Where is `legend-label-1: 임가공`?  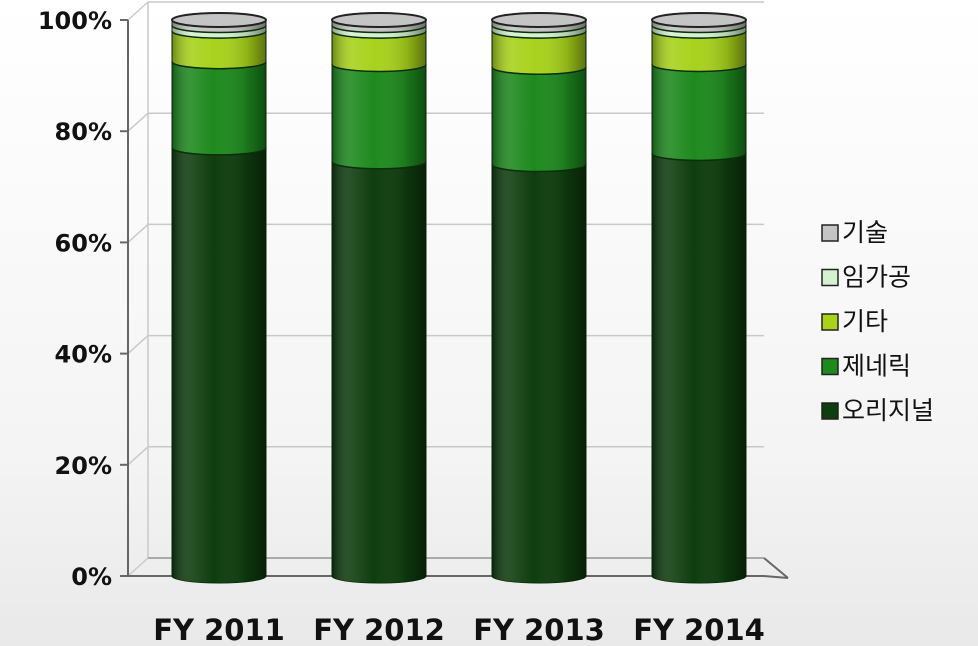
legend-label-1: 임가공 is located at coordinates (876, 277).